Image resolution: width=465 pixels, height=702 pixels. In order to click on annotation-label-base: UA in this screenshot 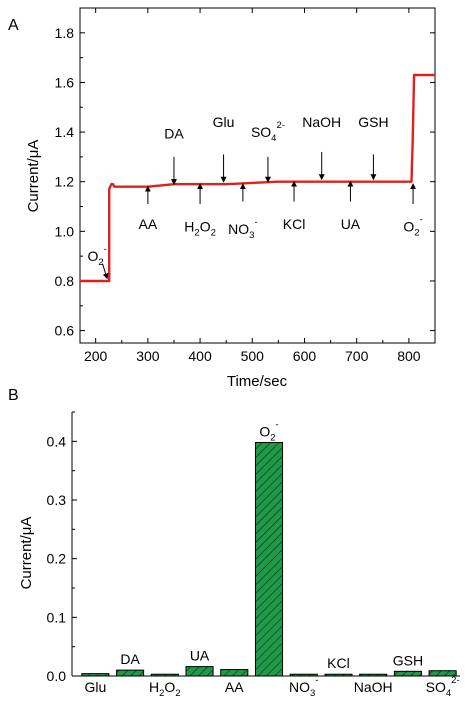, I will do `click(351, 224)`.